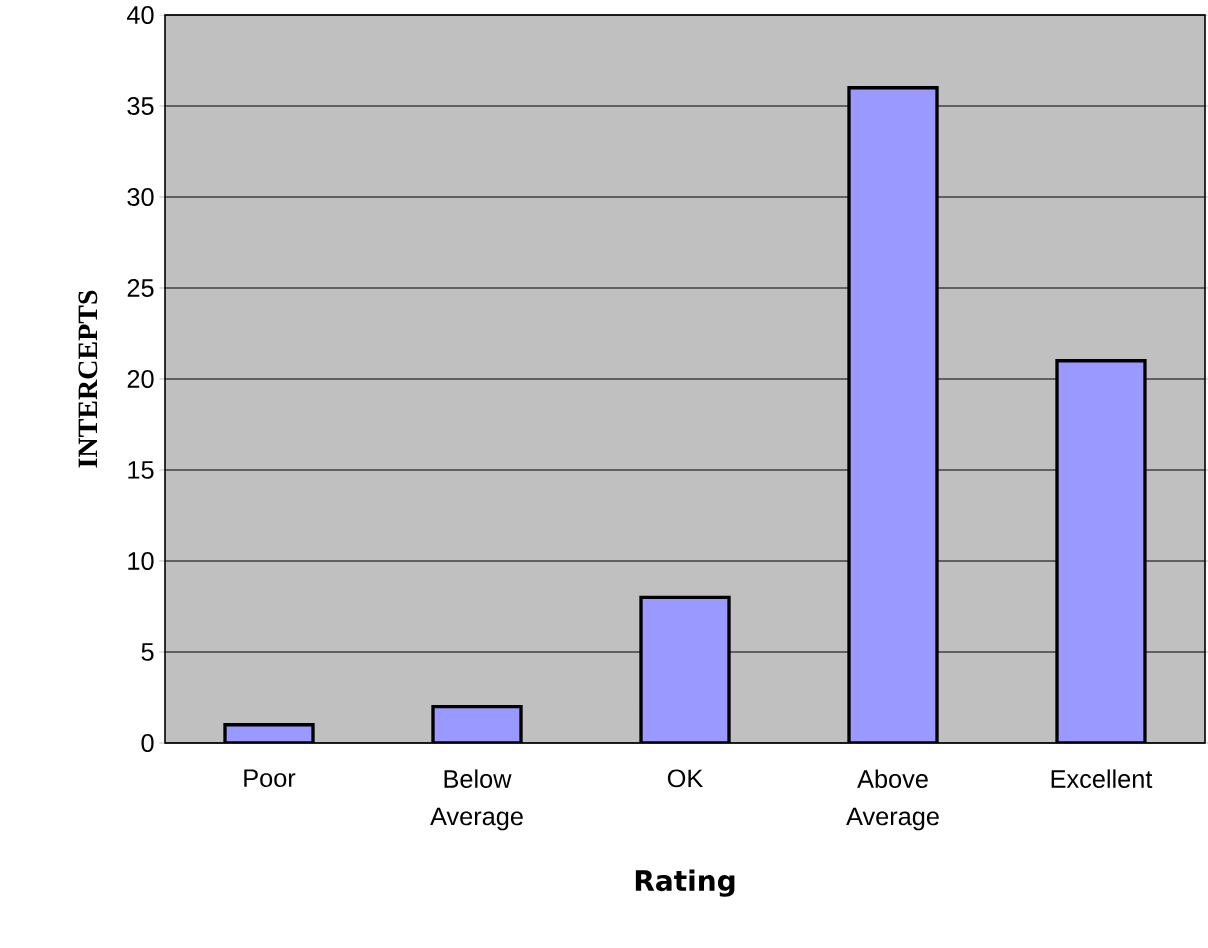  Describe the element at coordinates (140, 106) in the screenshot. I see `y-tick-label: 35` at that location.